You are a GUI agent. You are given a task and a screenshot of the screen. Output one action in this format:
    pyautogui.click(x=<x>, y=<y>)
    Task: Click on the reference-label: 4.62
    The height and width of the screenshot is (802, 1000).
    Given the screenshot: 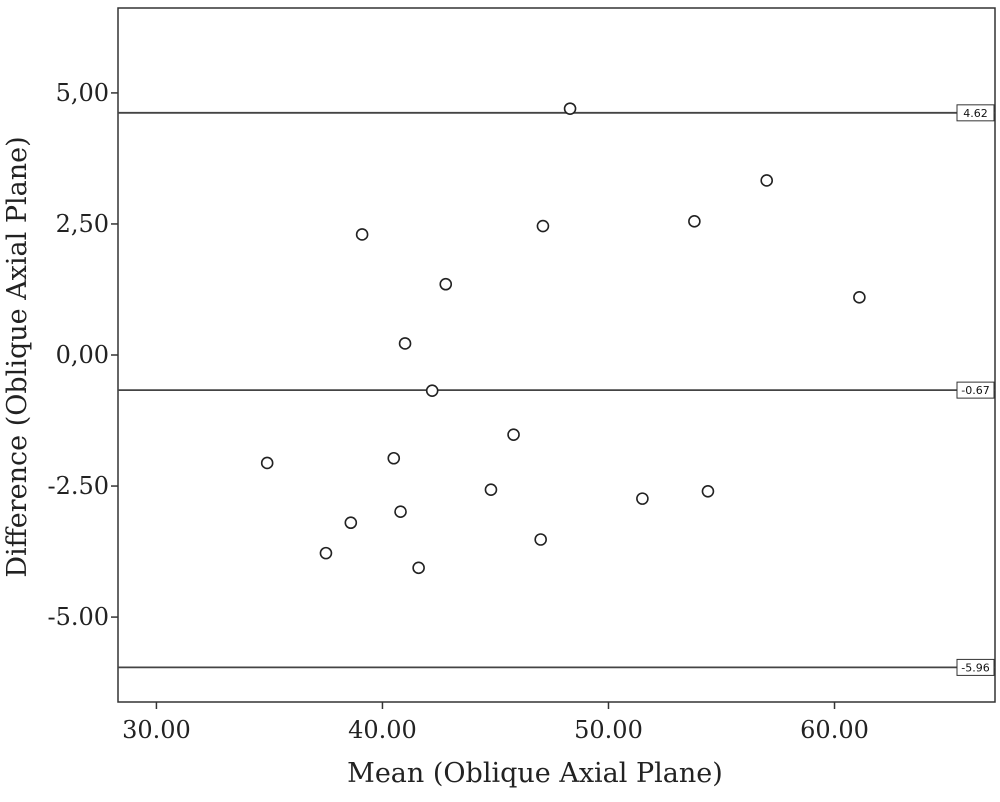 What is the action you would take?
    pyautogui.click(x=975, y=113)
    